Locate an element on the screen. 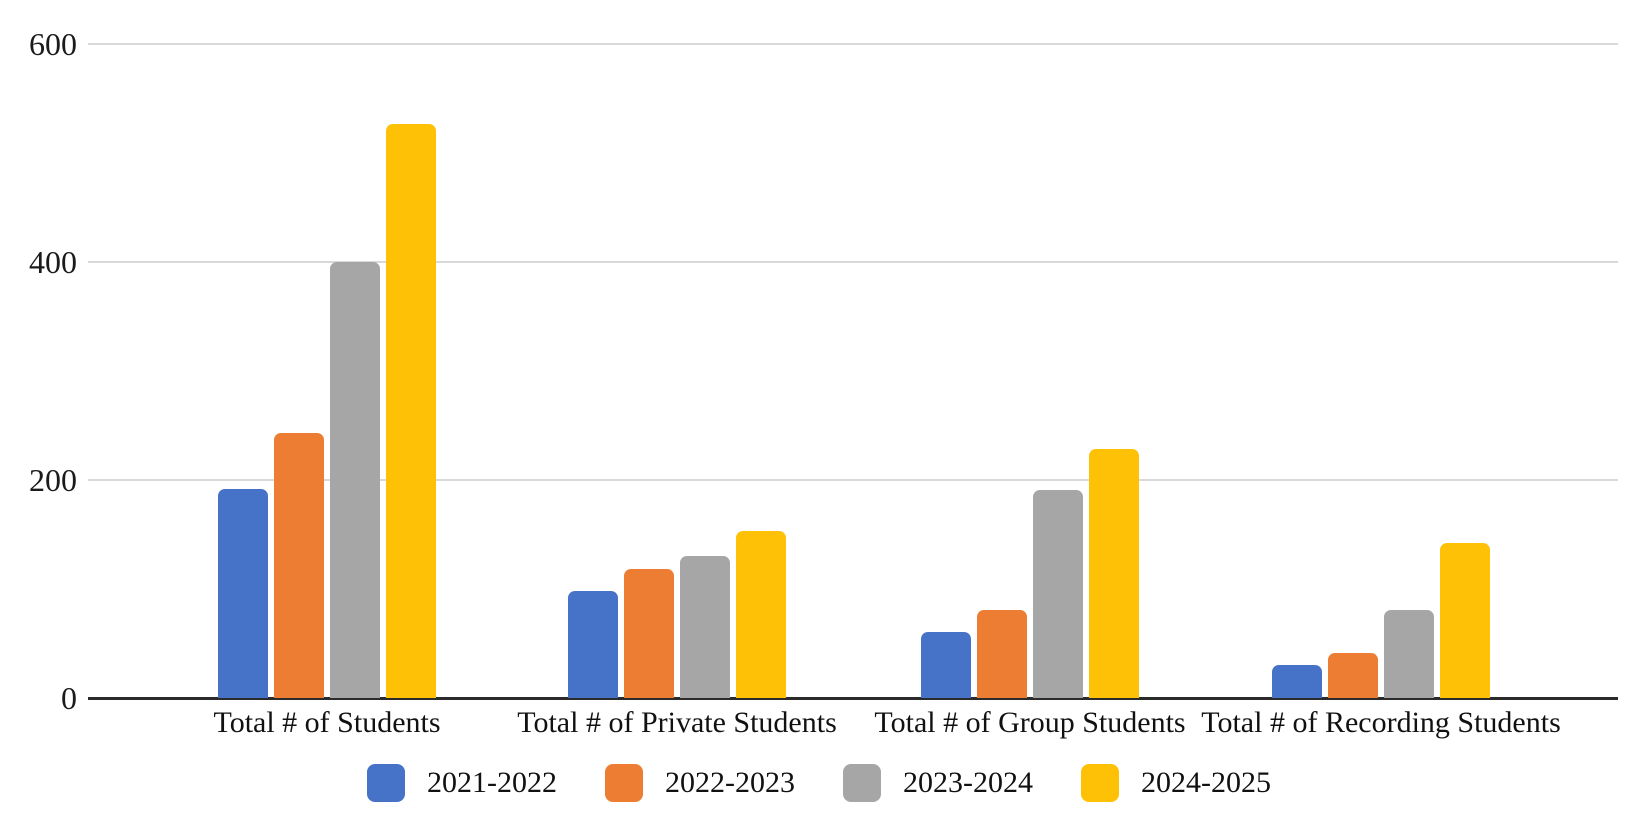 The image size is (1638, 836). x-axis-line is located at coordinates (853, 698).